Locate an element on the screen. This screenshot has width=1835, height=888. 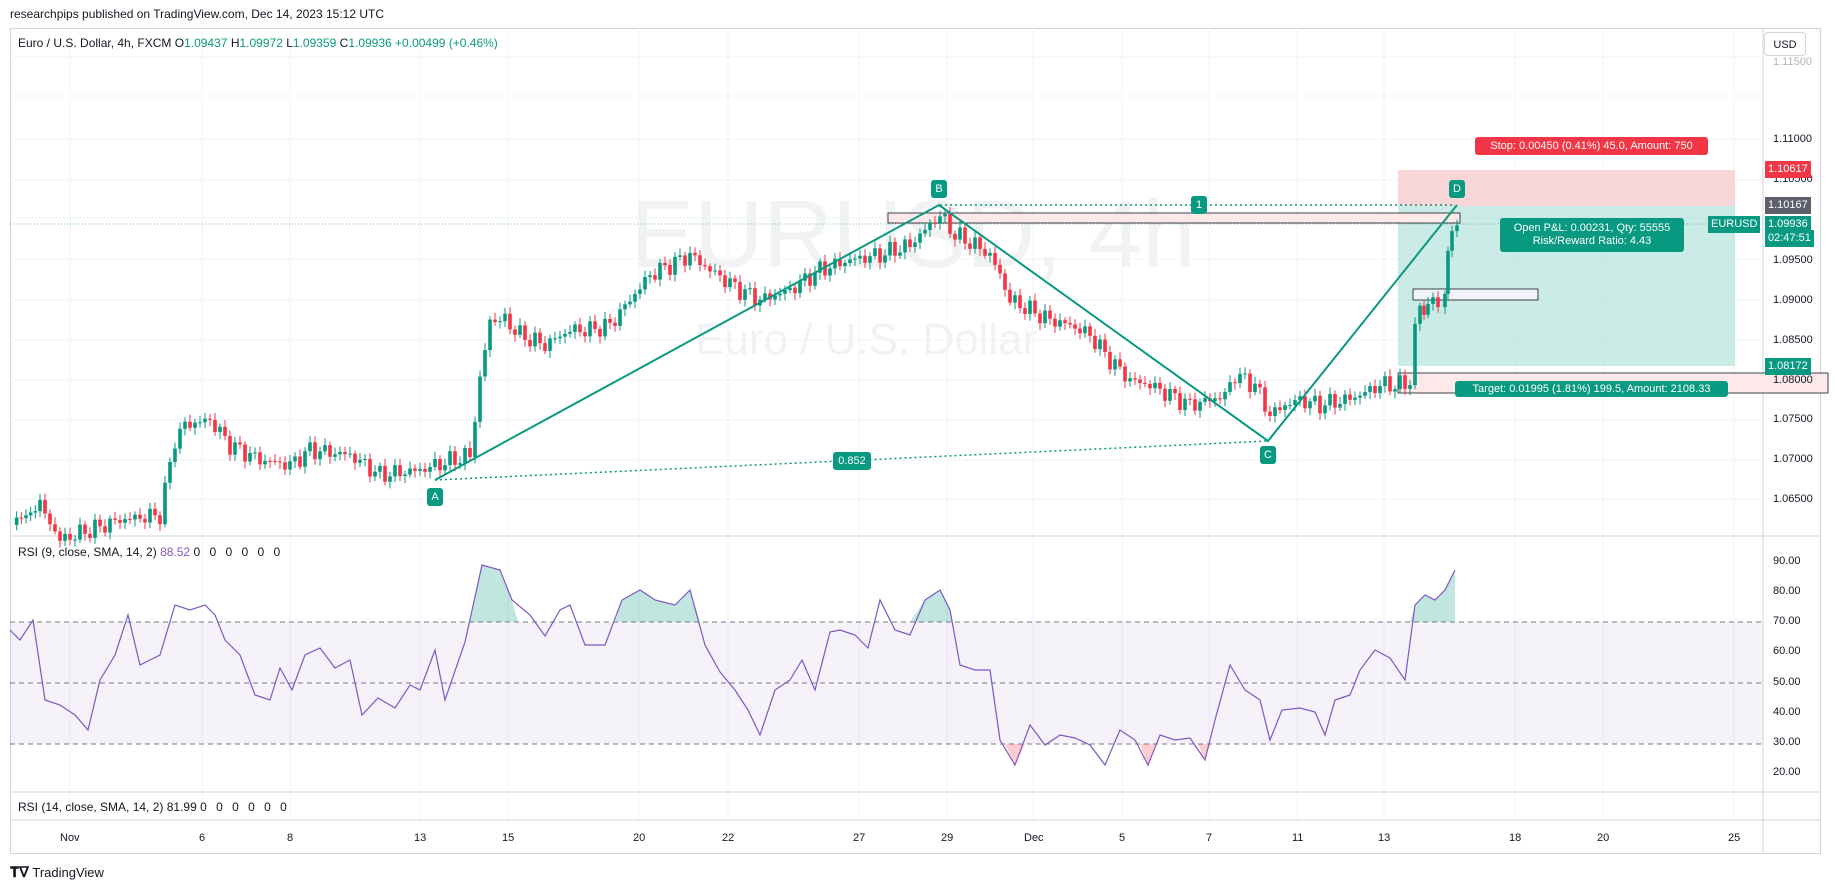
point-a-label: A is located at coordinates (435, 497).